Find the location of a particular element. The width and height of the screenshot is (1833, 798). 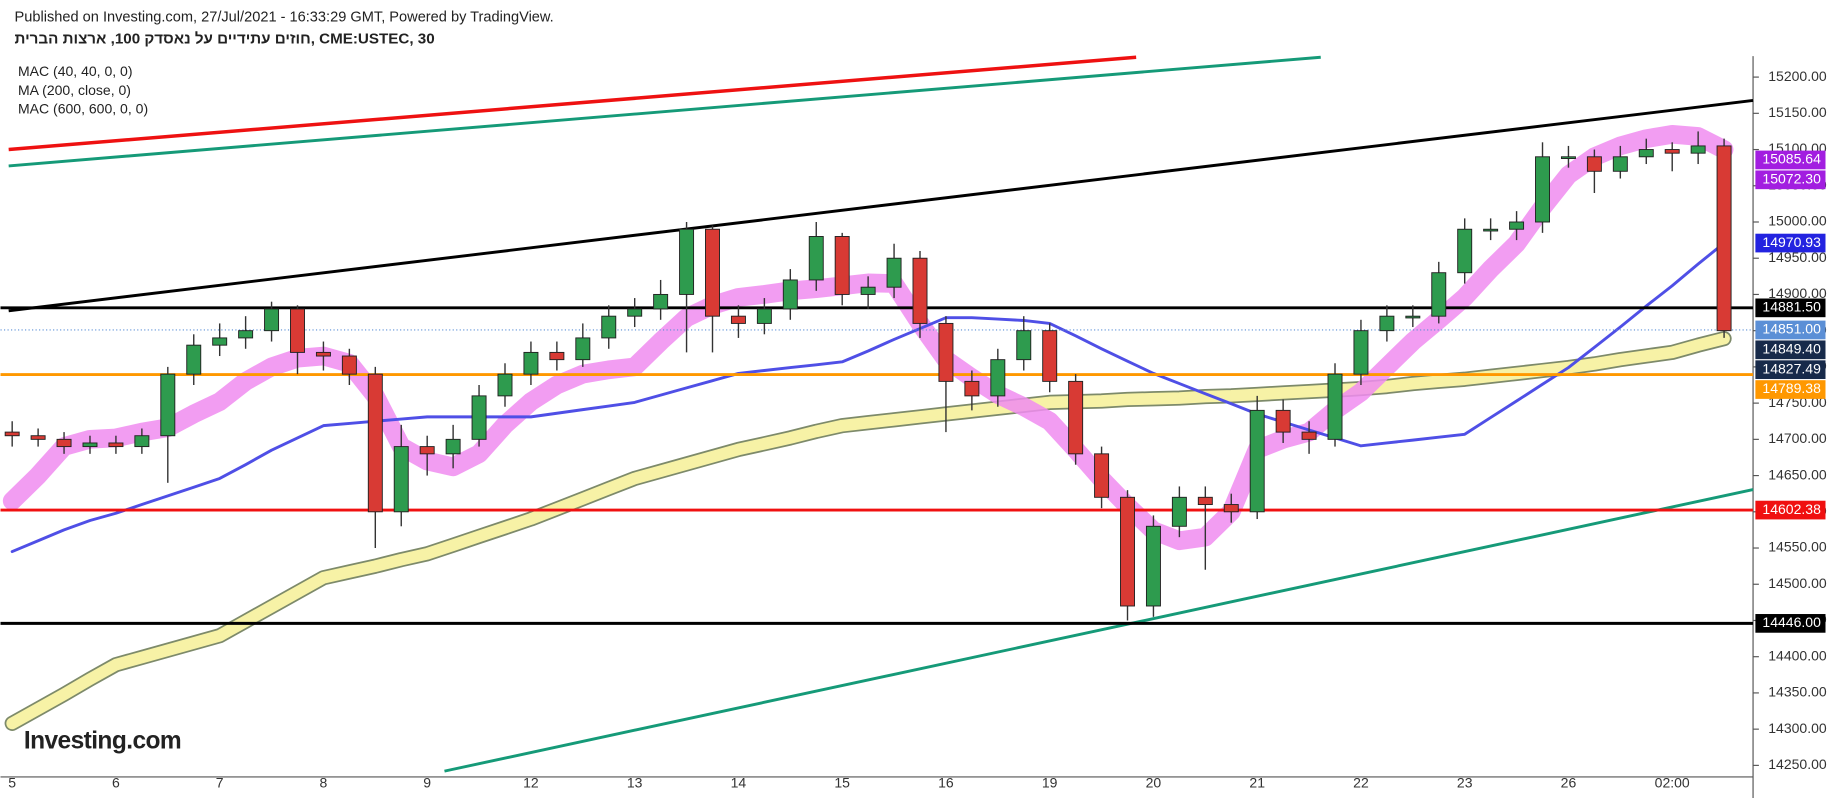

x-tick-label: 22 is located at coordinates (1361, 783).